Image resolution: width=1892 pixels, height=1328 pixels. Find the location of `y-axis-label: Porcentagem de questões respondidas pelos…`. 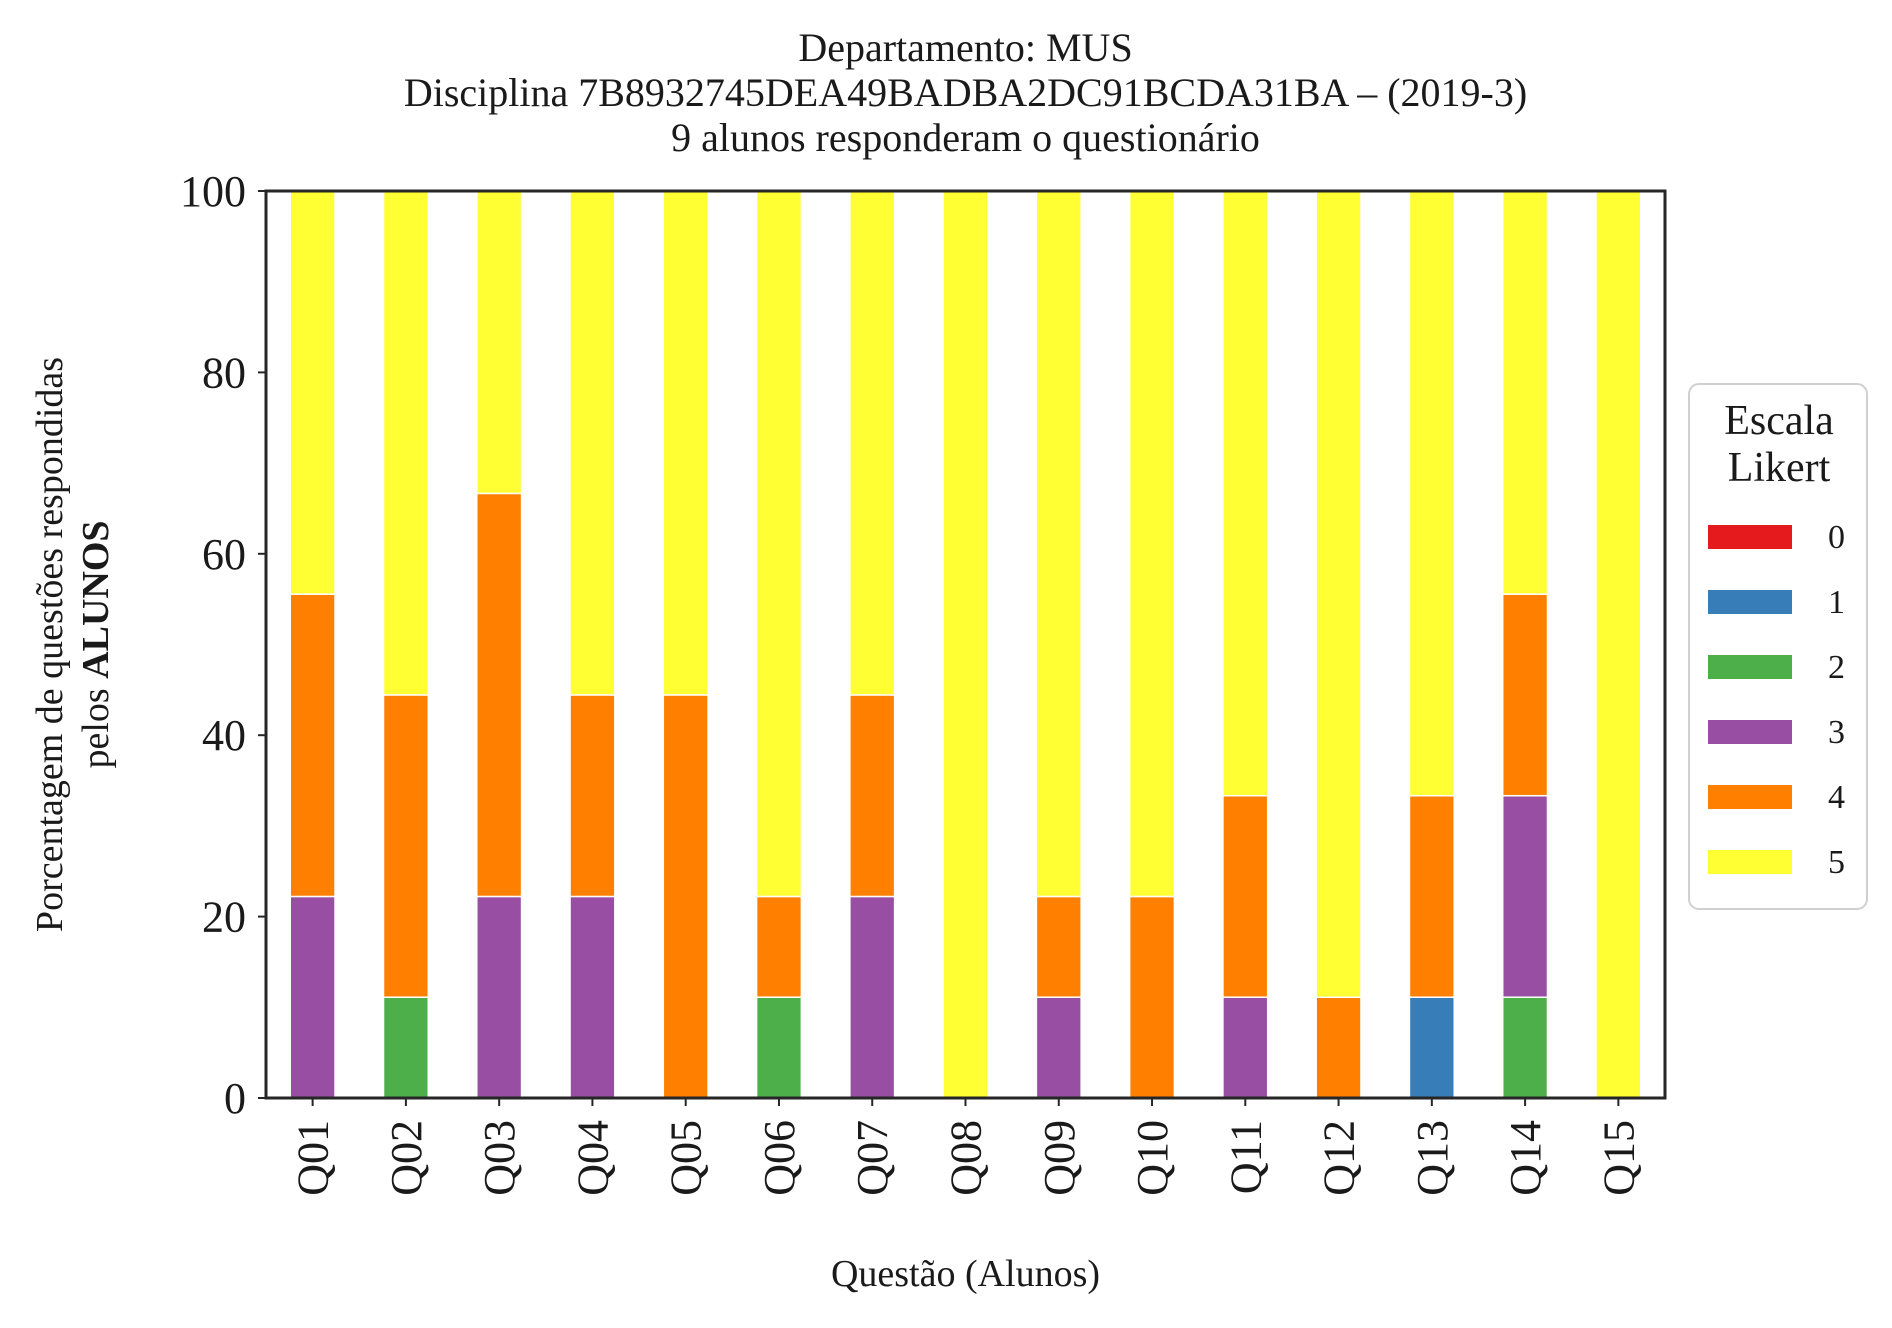

y-axis-label: Porcentagem de questões respondidas pelos… is located at coordinates (73, 644).